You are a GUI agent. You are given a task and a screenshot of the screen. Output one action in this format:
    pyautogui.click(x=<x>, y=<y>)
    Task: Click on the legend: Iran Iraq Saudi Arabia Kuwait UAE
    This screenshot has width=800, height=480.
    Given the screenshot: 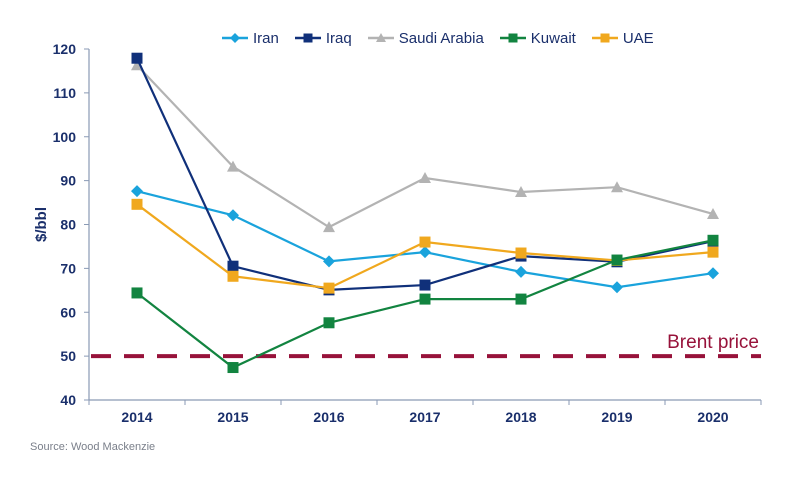 What is the action you would take?
    pyautogui.click(x=437, y=38)
    